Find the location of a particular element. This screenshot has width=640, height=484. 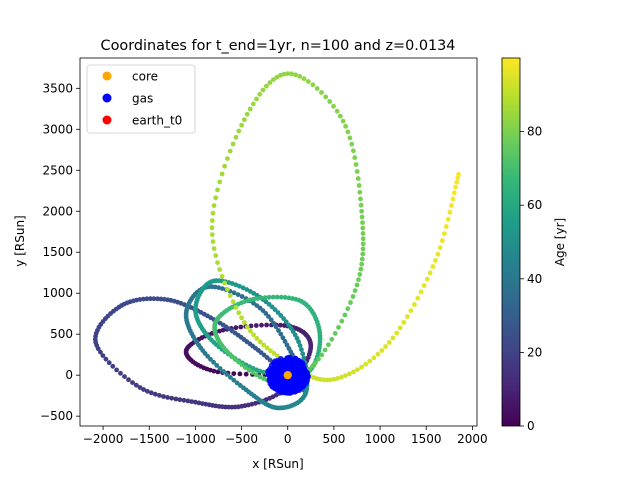

y-tick-label: 2500 is located at coordinates (57, 170).